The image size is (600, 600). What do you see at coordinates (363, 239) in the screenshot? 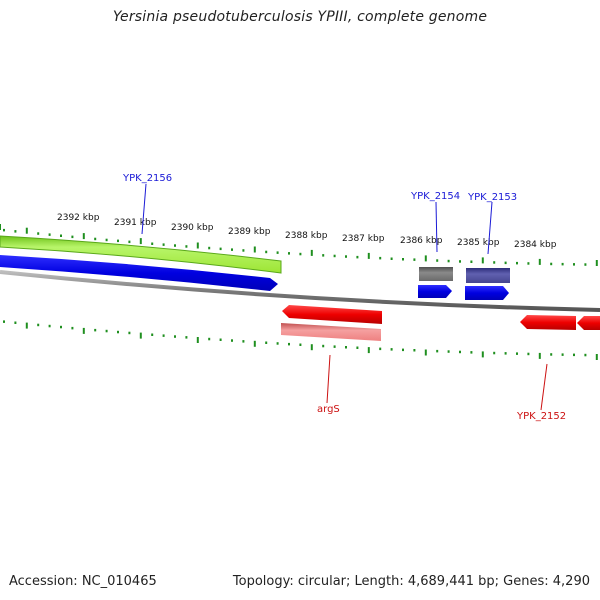
I see `scale-label-2387: 2387 kbp` at bounding box center [363, 239].